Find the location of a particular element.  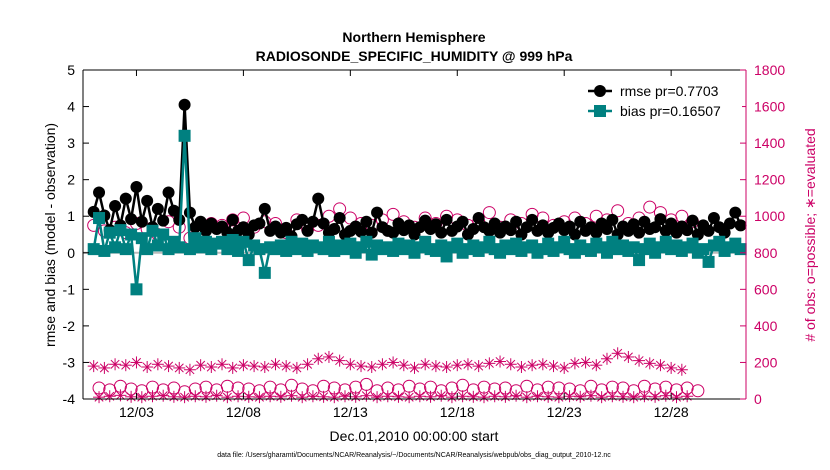

y-tick-label-right: 1800 is located at coordinates (769, 70).